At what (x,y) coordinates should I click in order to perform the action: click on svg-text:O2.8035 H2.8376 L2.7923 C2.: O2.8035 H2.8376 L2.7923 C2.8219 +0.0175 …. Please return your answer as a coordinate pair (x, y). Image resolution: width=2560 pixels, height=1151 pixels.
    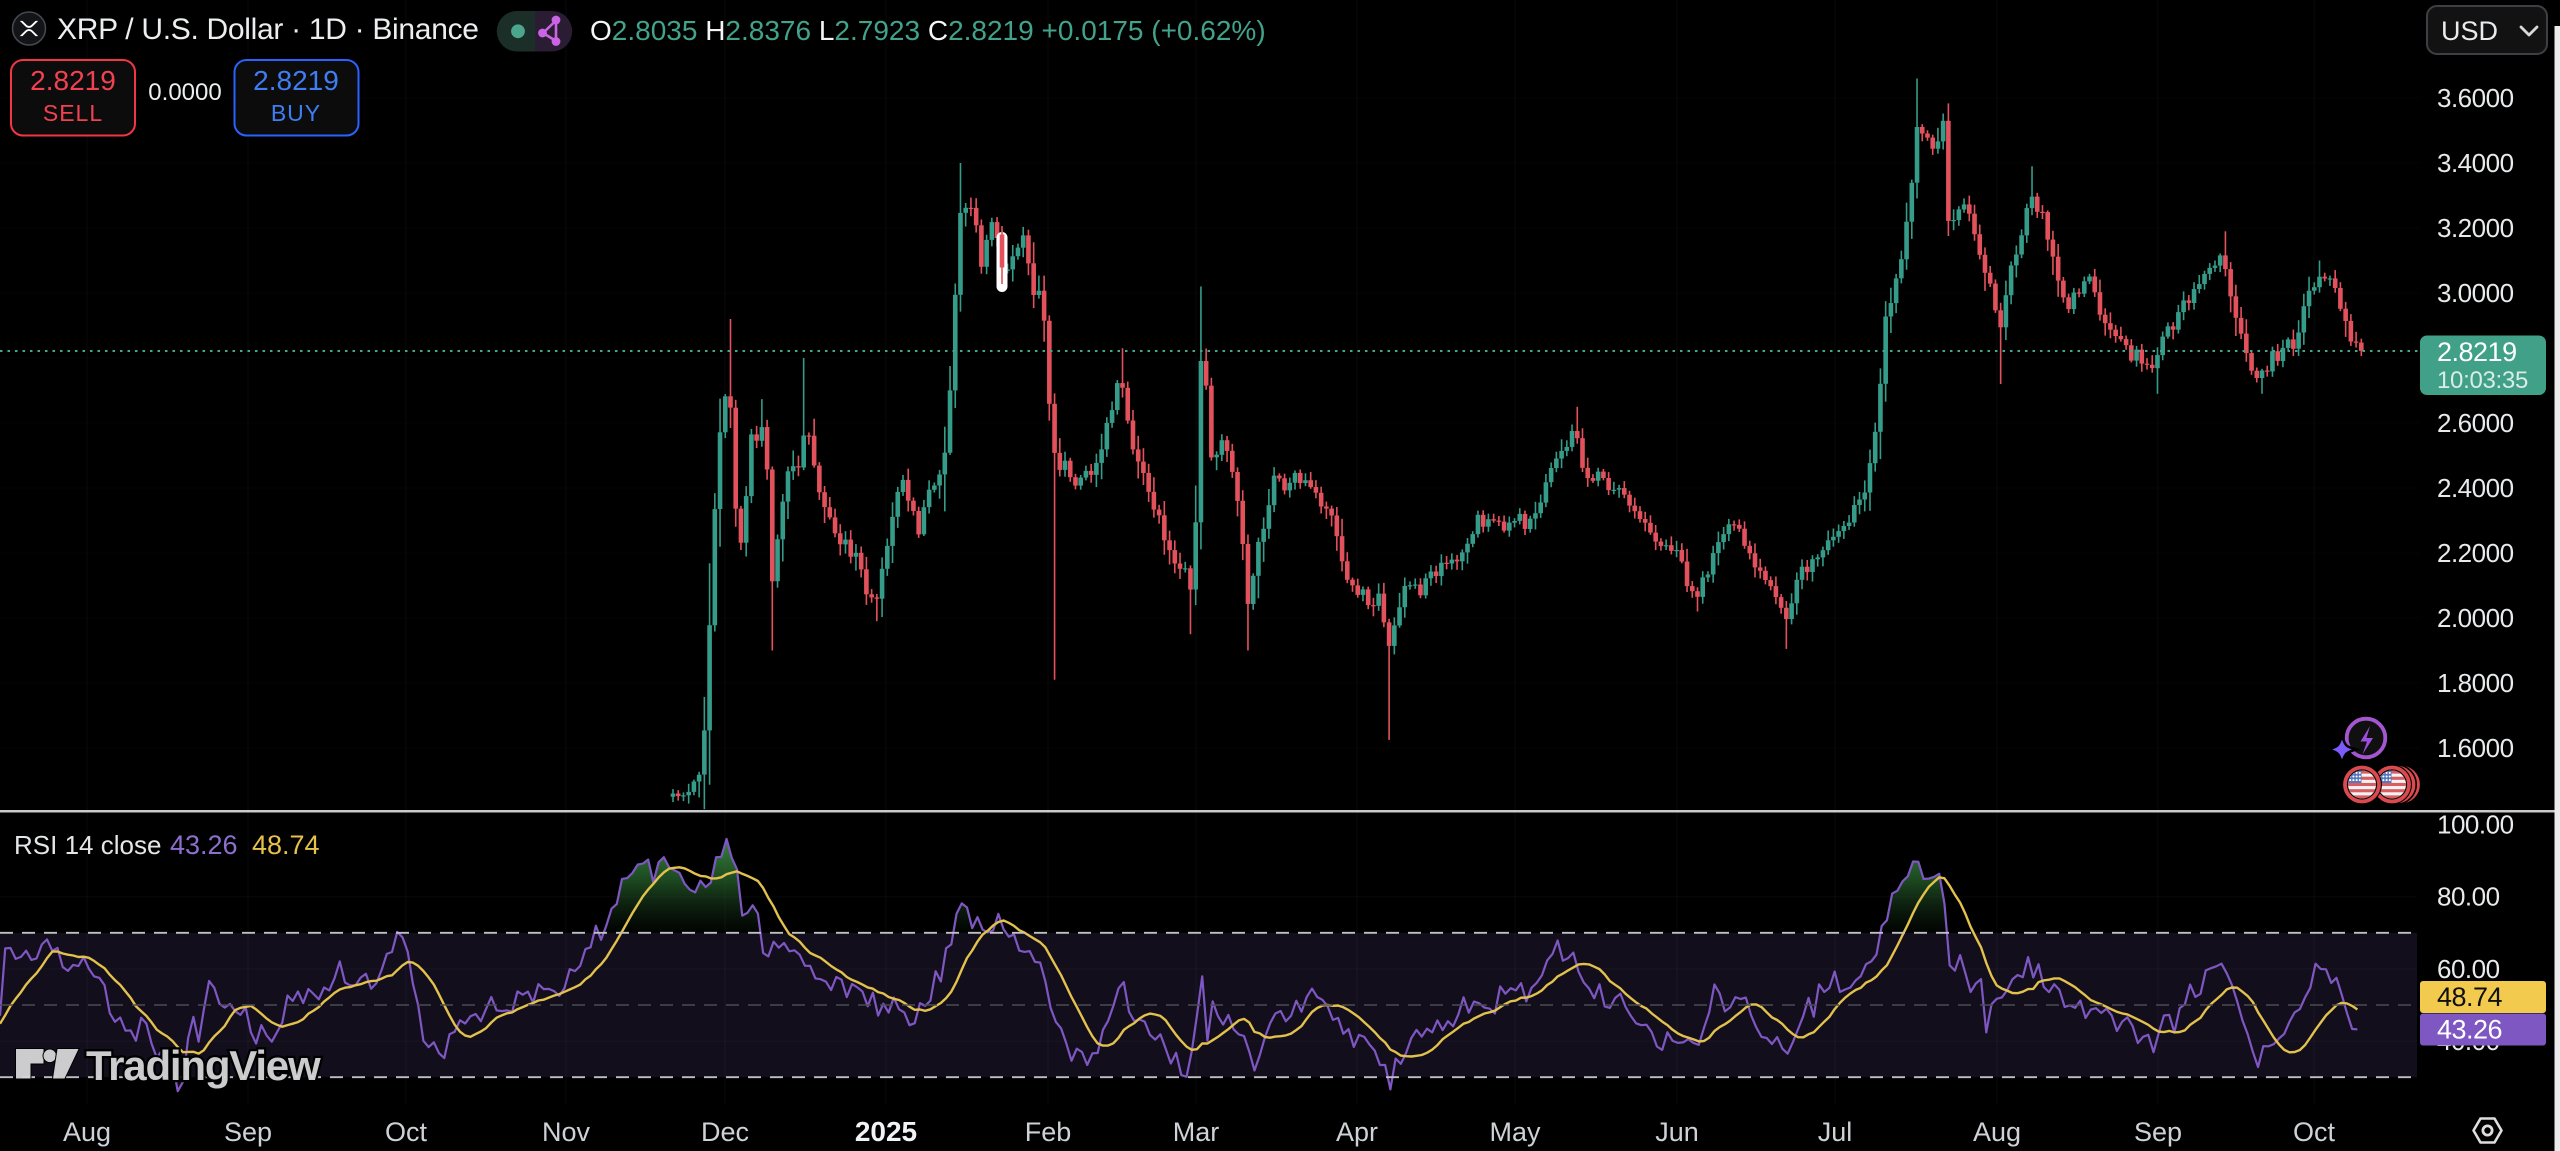
    Looking at the image, I should click on (928, 30).